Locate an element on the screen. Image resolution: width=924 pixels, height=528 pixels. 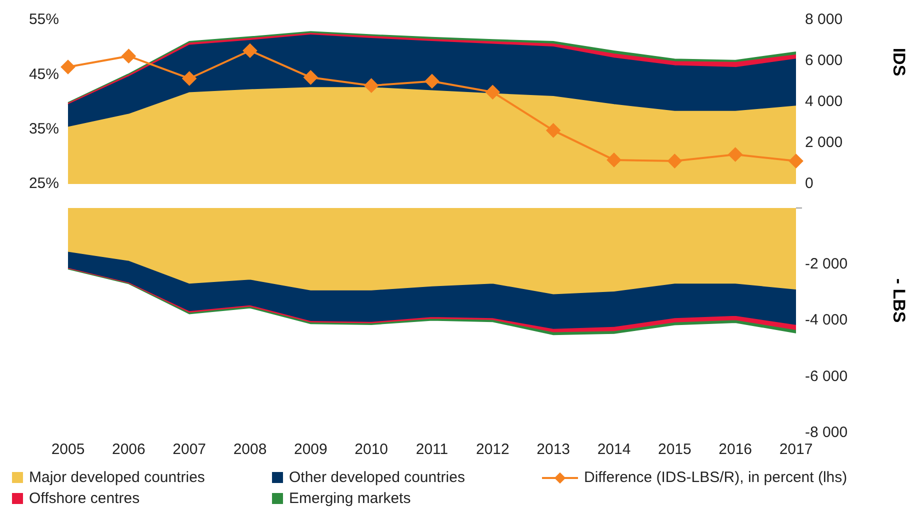
x-tick-label: 2016 is located at coordinates (735, 449).